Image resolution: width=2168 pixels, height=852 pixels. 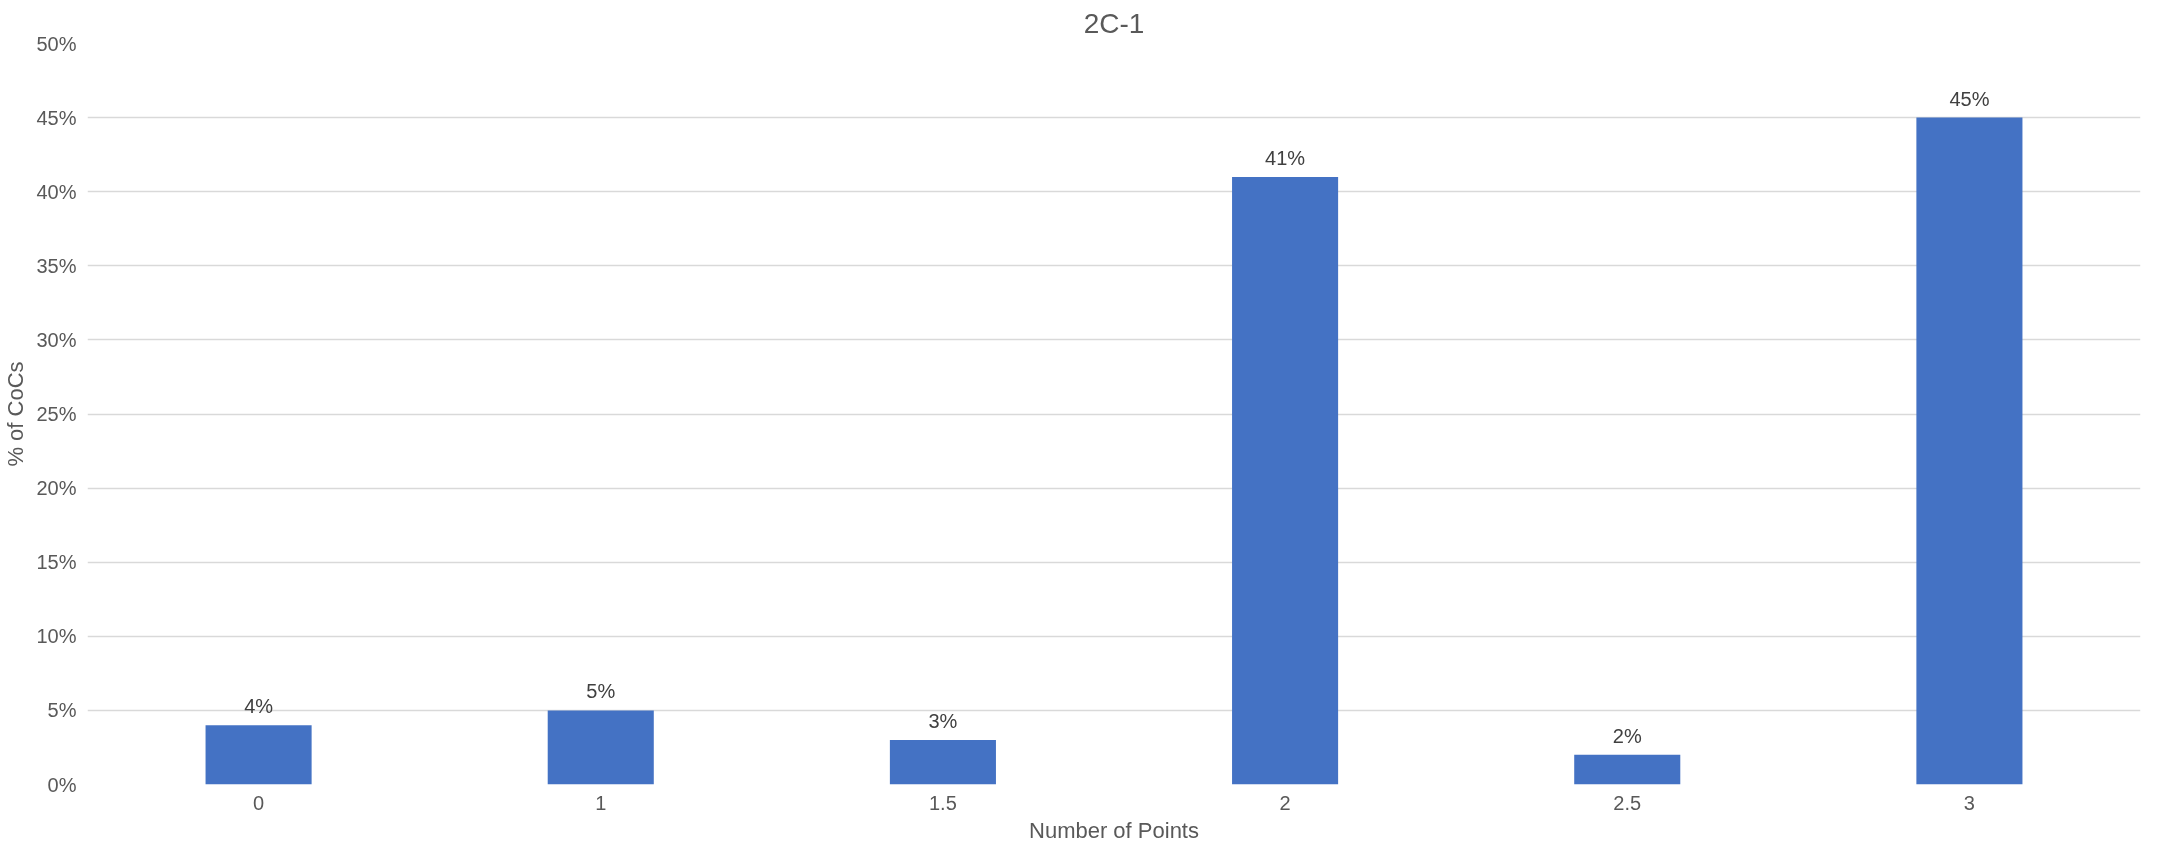 I want to click on y-tick-label: 50%, so click(x=56, y=43).